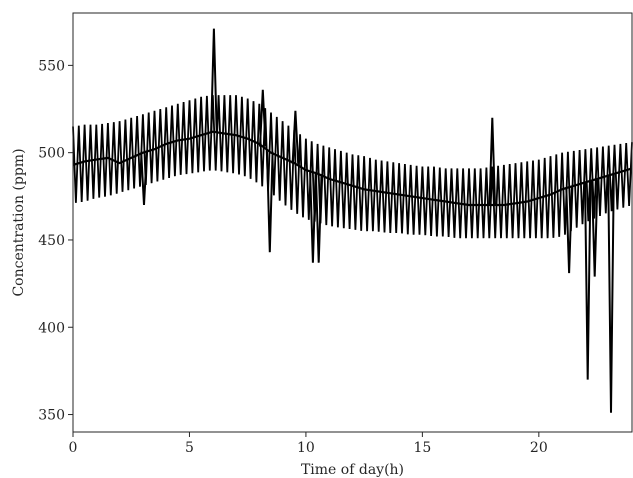 This screenshot has width=633, height=478. I want to click on x-axis-label: Time of day(h), so click(352, 470).